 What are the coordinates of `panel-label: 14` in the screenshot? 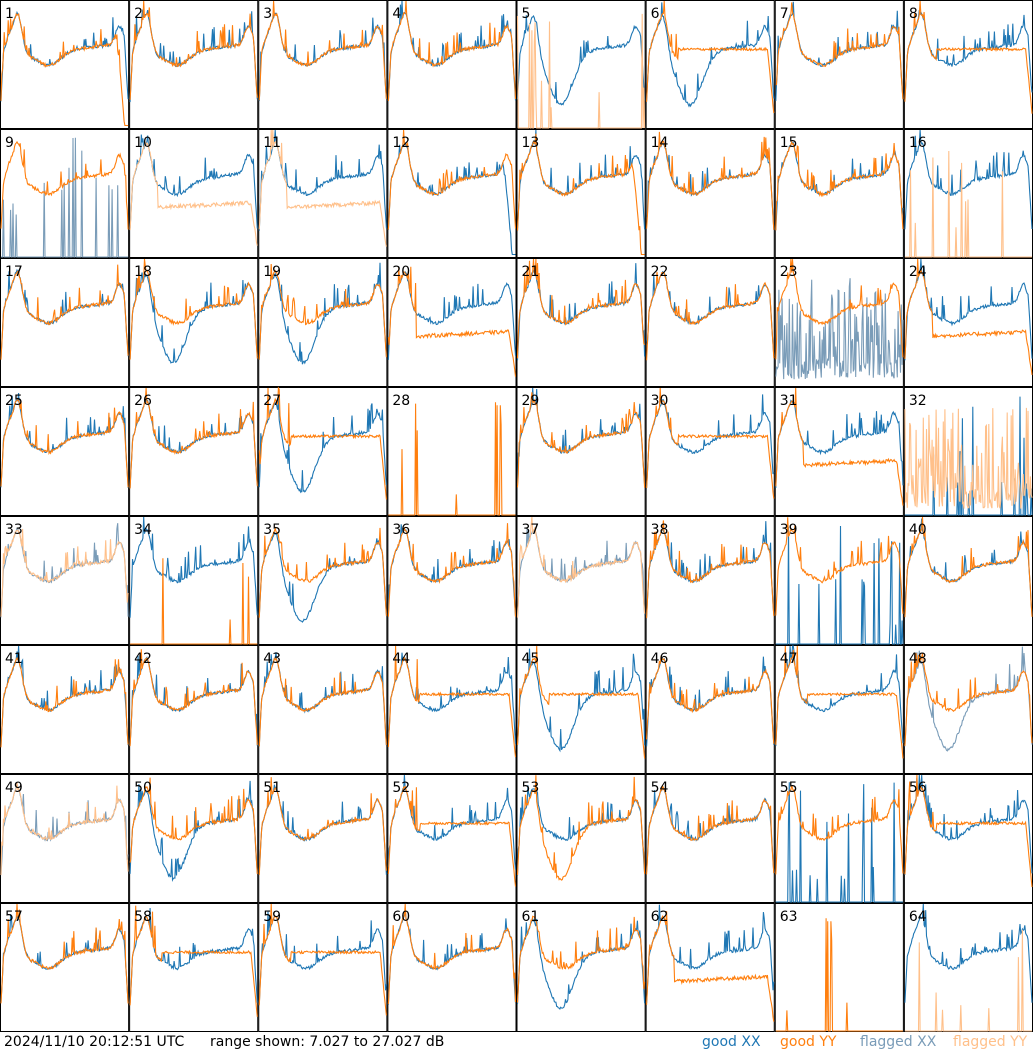 It's located at (660, 143).